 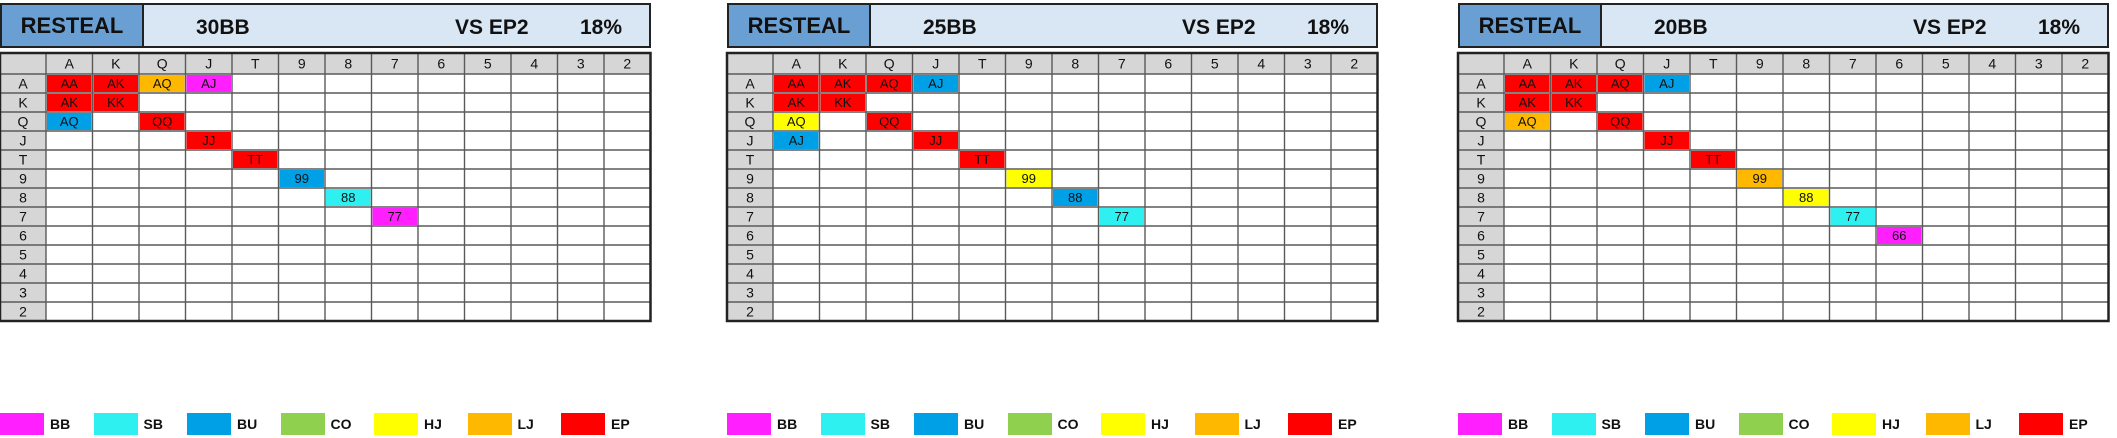 What do you see at coordinates (1681, 27) in the screenshot?
I see `stack-size: 20BB` at bounding box center [1681, 27].